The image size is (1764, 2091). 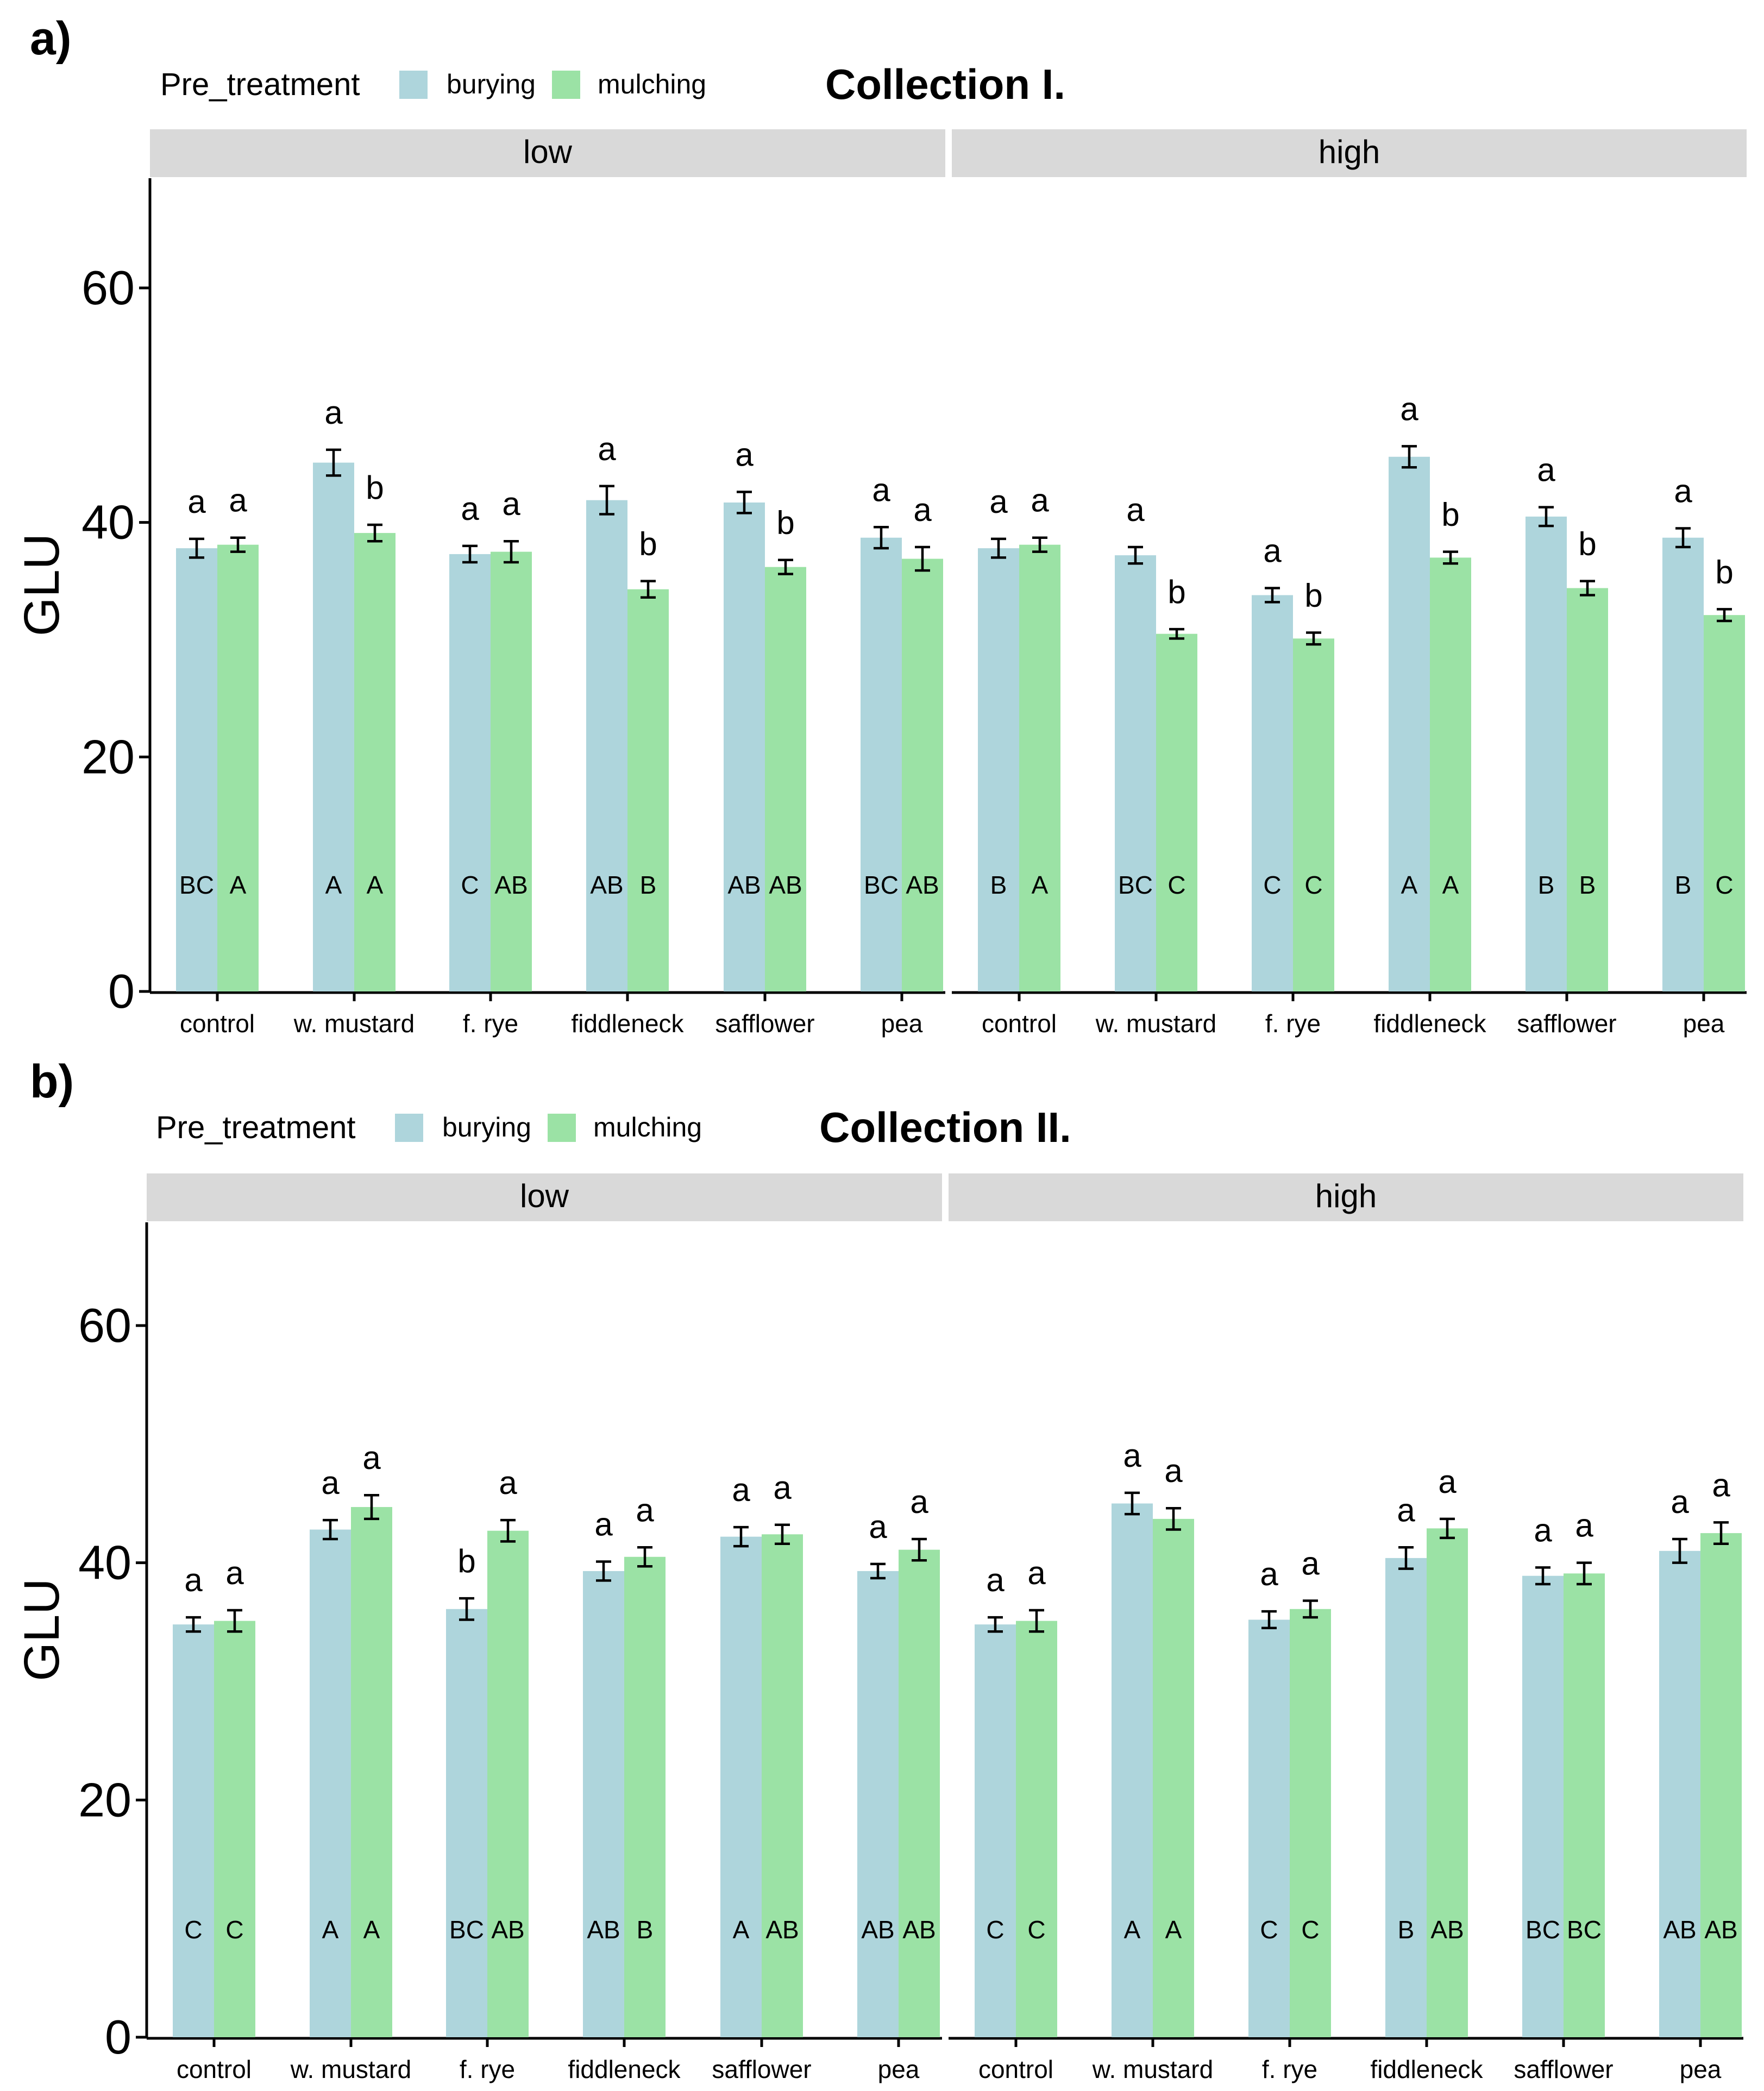 I want to click on facet-strip-high, so click(x=1346, y=1197).